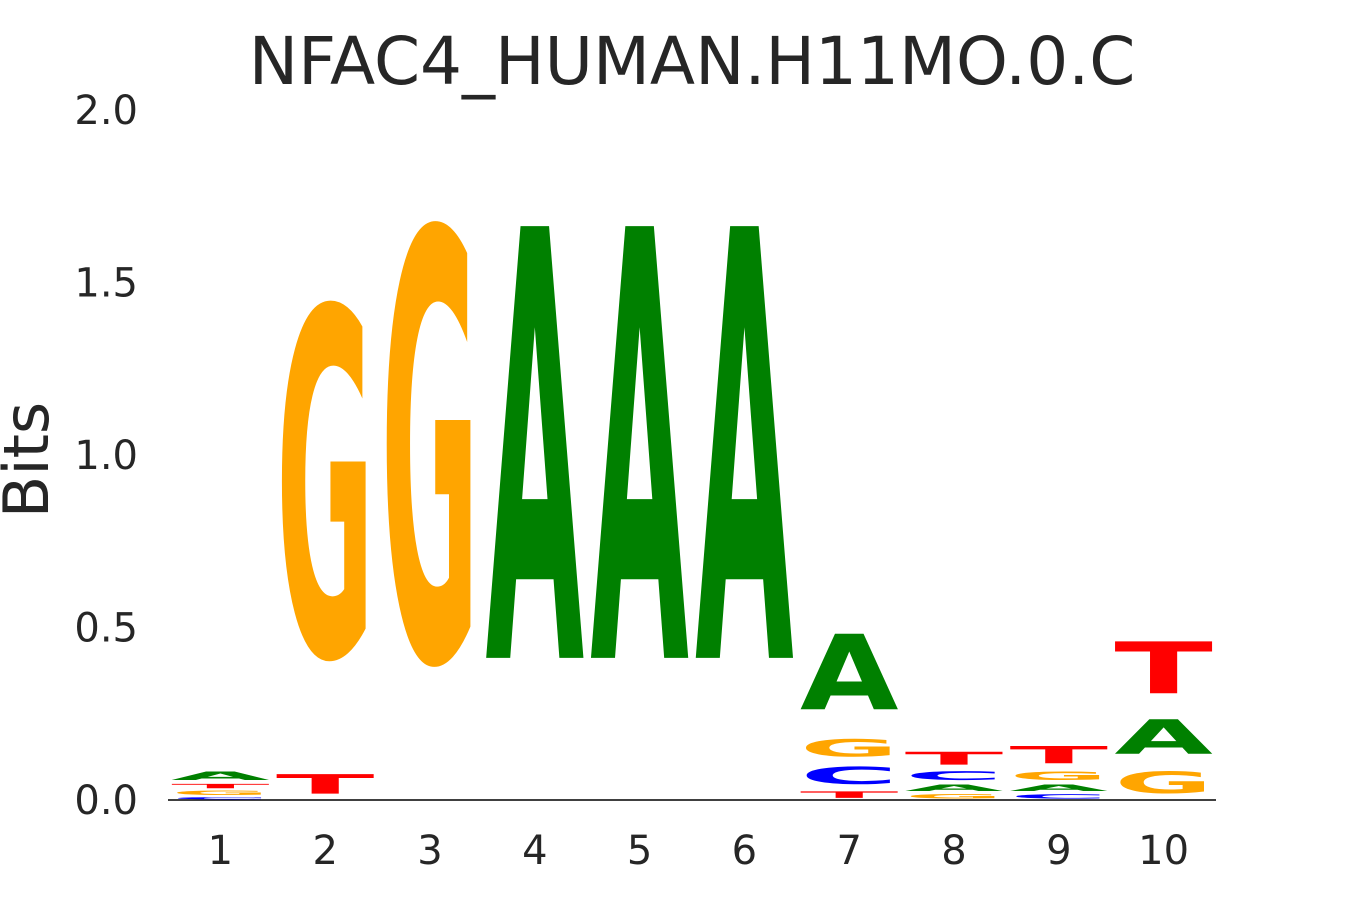  What do you see at coordinates (106, 801) in the screenshot?
I see `y-tick-label: 0.0` at bounding box center [106, 801].